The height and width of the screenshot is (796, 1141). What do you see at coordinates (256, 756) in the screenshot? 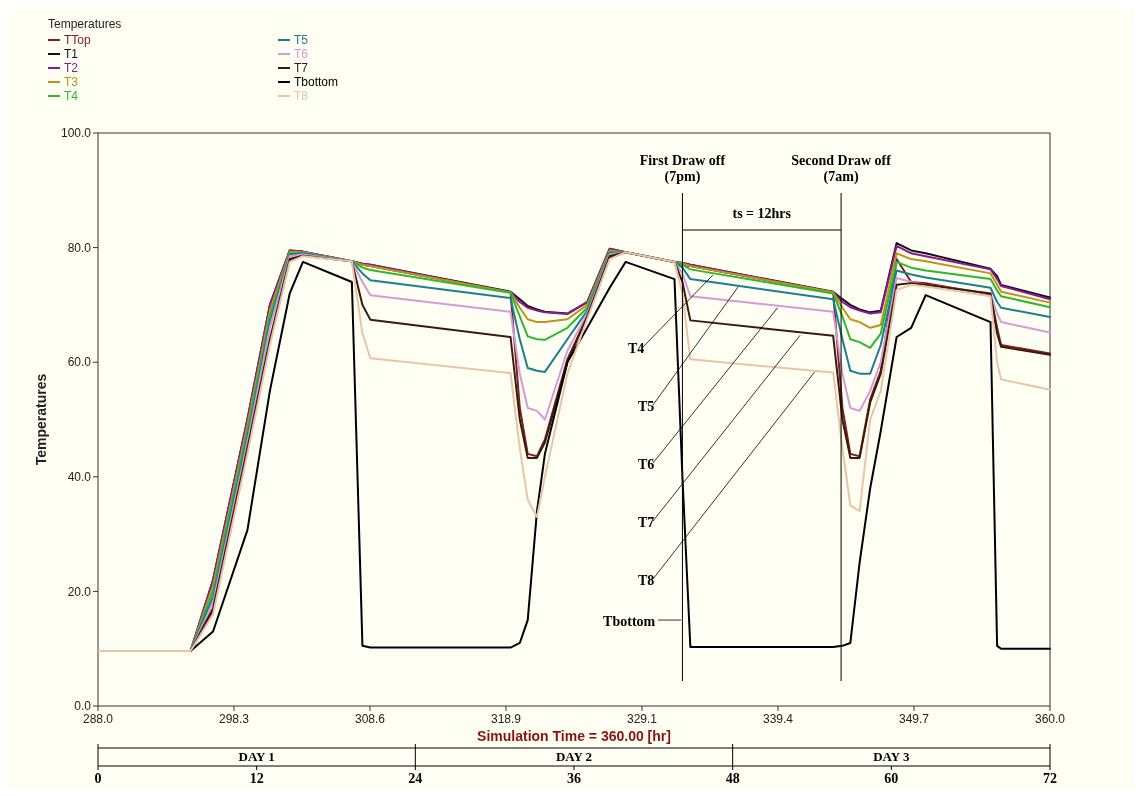
I see `text: DAY 1` at bounding box center [256, 756].